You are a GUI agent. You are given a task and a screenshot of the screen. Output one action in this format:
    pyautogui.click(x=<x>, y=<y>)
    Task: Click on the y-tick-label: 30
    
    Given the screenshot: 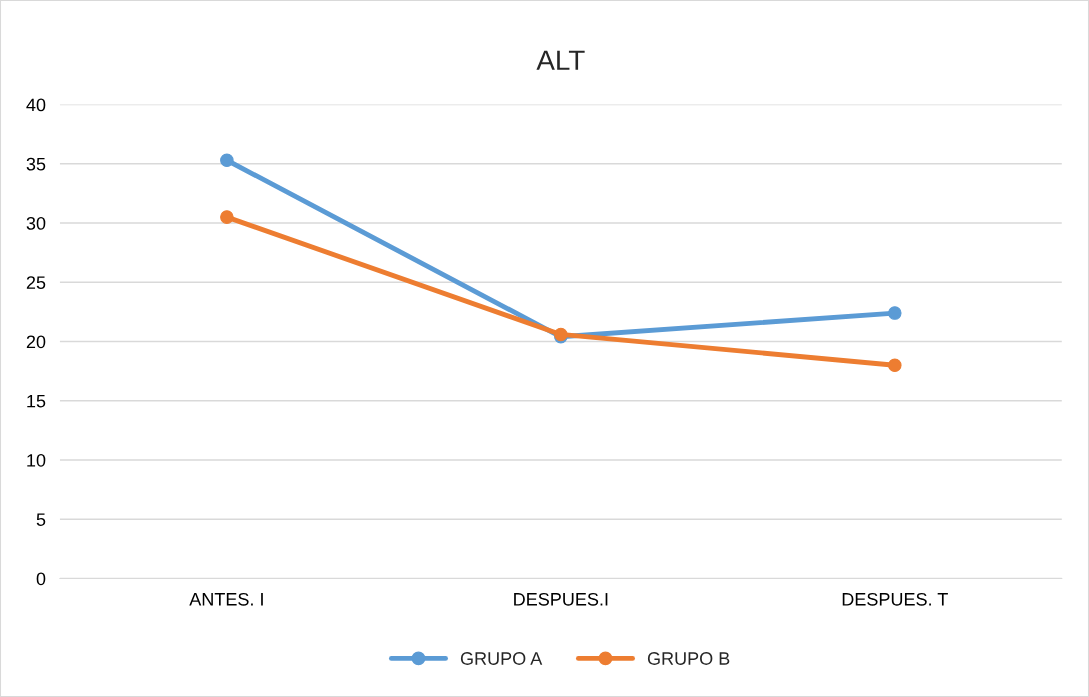 What is the action you would take?
    pyautogui.click(x=36, y=223)
    